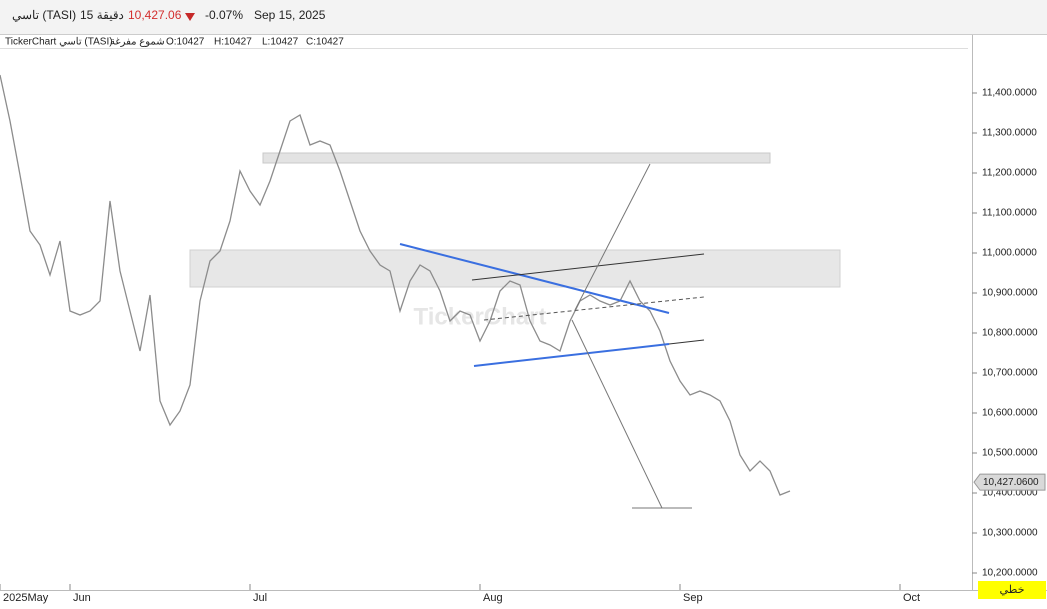 The height and width of the screenshot is (609, 1047). Describe the element at coordinates (185, 42) in the screenshot. I see `legend-open: O:10427` at that location.